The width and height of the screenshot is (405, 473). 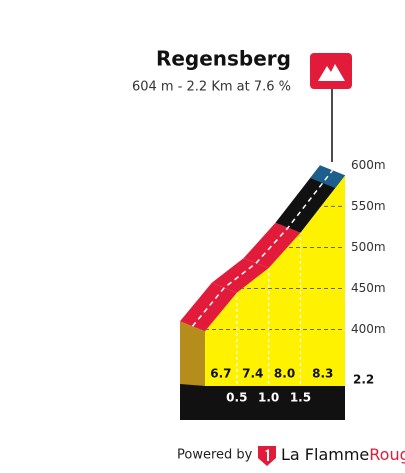 I want to click on gradient-label: 8.3, so click(x=322, y=374).